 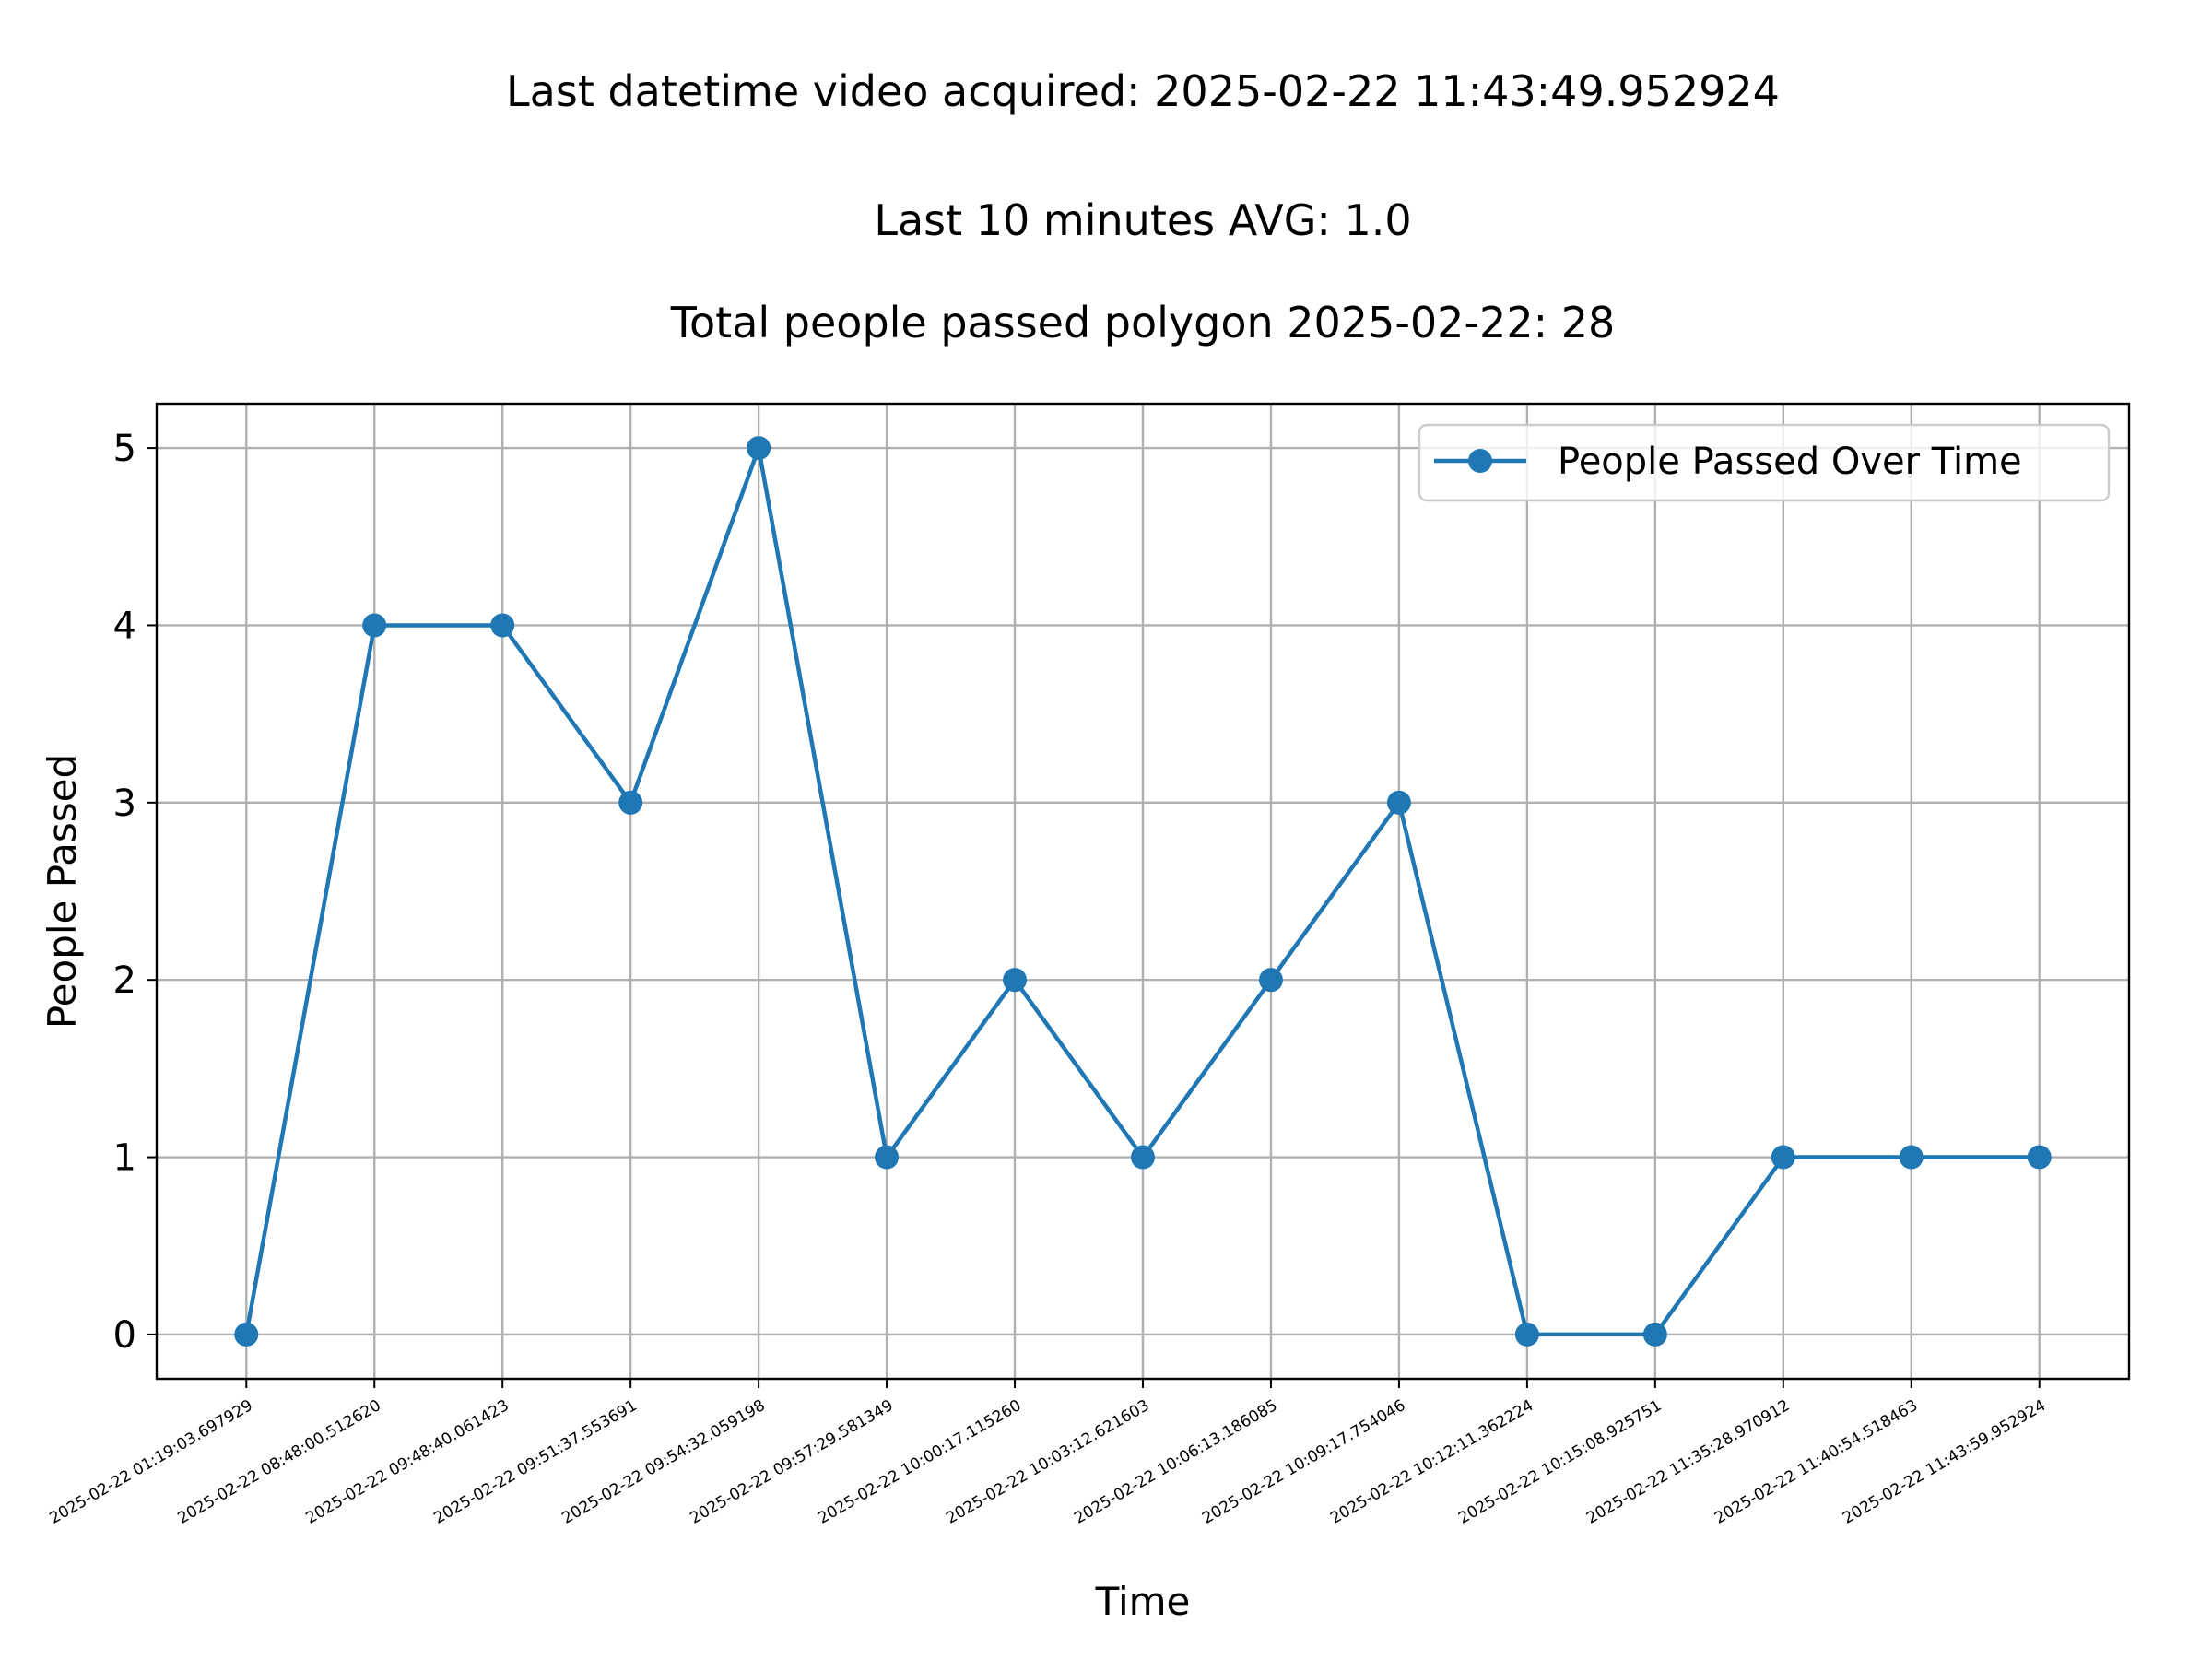 What do you see at coordinates (1480, 461) in the screenshot?
I see `legend-marker-swatch` at bounding box center [1480, 461].